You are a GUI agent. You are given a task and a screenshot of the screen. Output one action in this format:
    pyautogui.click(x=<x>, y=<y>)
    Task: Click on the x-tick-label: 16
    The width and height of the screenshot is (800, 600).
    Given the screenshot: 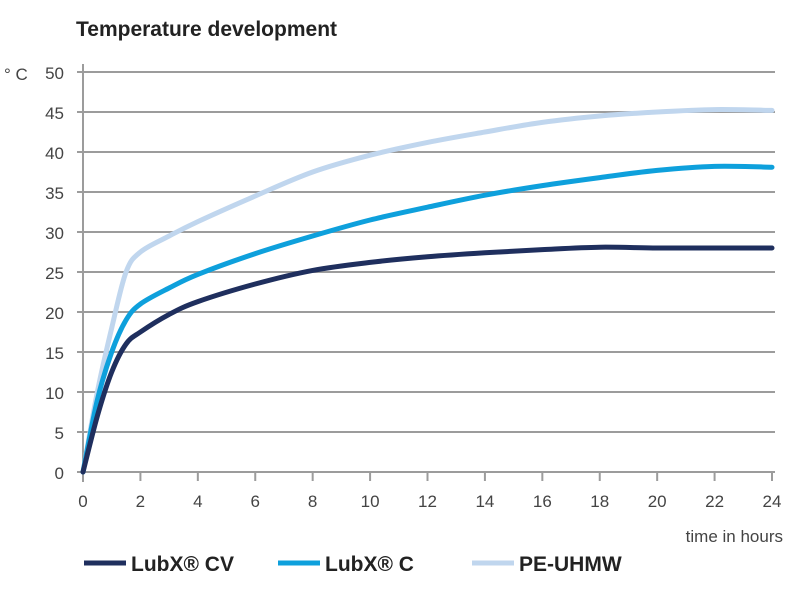 What is the action you would take?
    pyautogui.click(x=542, y=501)
    